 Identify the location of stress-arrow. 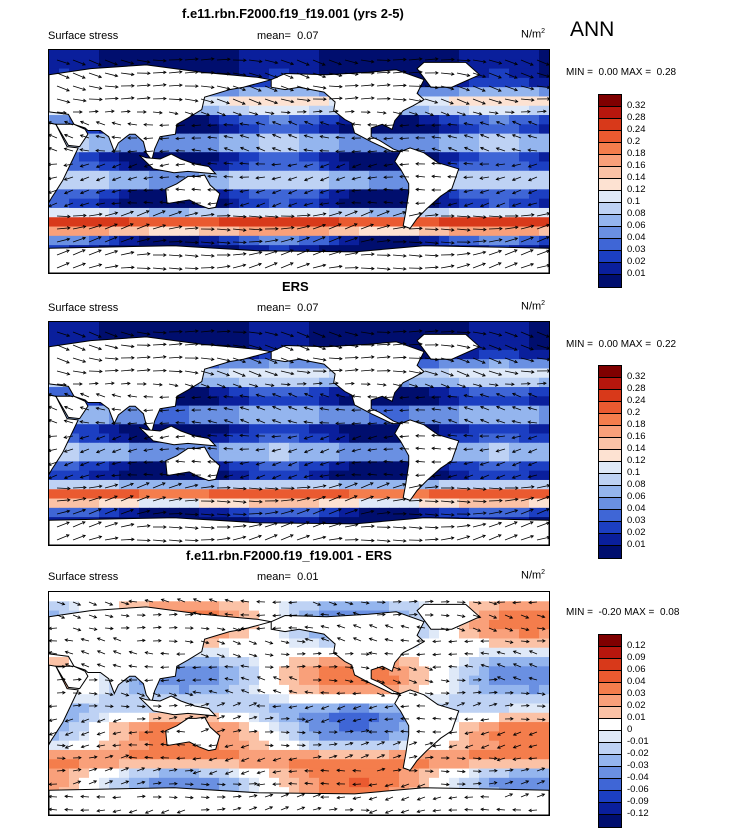
(175, 514).